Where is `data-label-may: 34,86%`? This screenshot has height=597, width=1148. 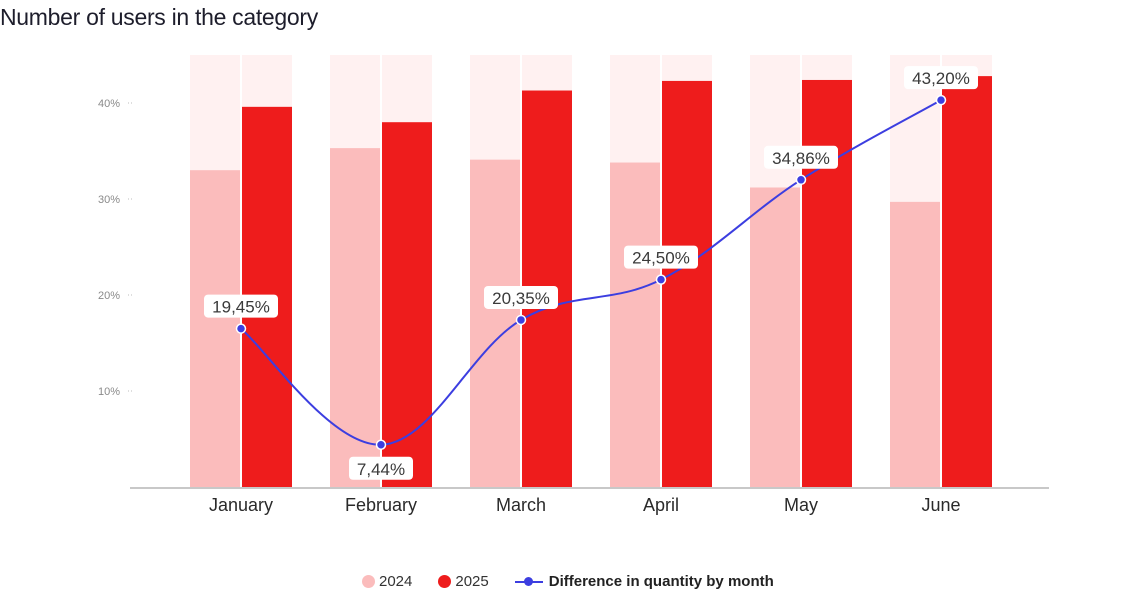 data-label-may: 34,86% is located at coordinates (801, 158).